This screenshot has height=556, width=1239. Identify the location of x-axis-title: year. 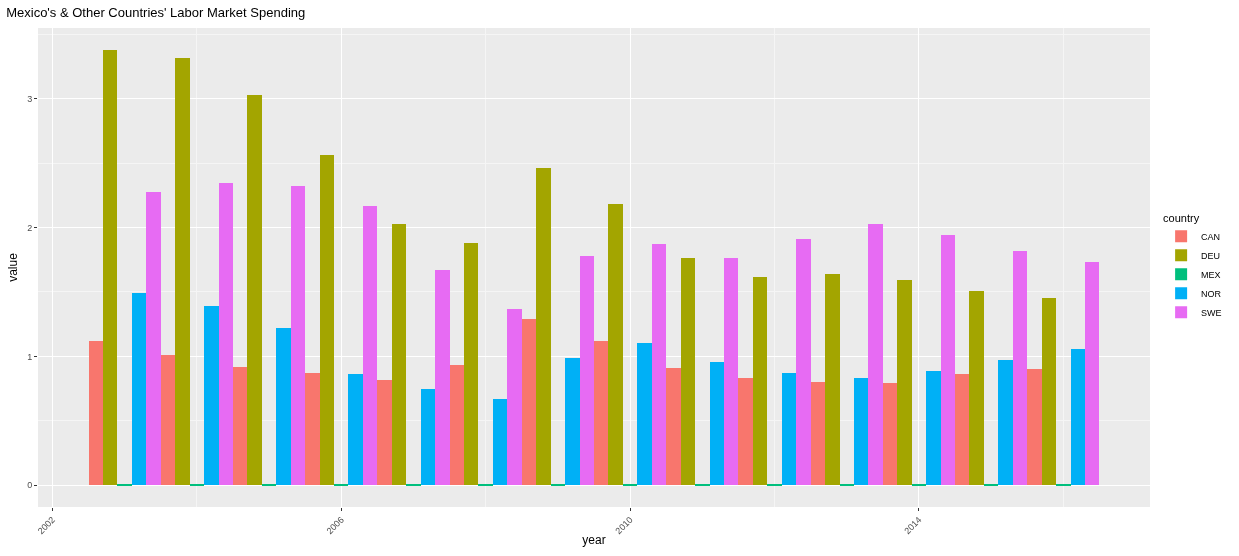
(594, 539).